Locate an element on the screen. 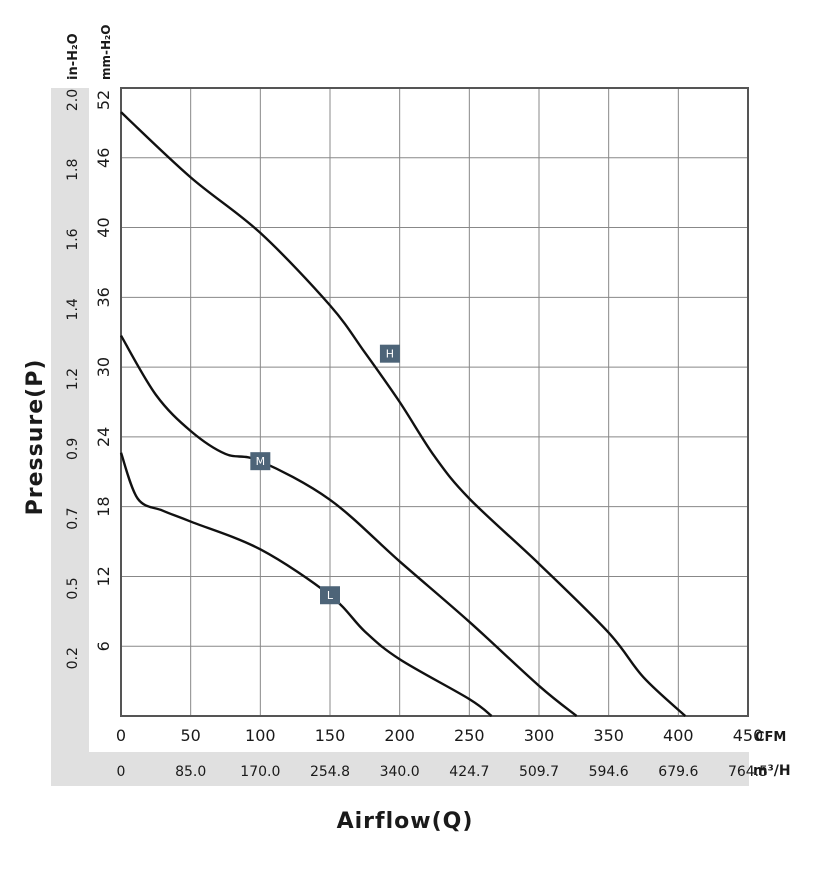 The height and width of the screenshot is (871, 824). marker-label-l: L is located at coordinates (330, 595).